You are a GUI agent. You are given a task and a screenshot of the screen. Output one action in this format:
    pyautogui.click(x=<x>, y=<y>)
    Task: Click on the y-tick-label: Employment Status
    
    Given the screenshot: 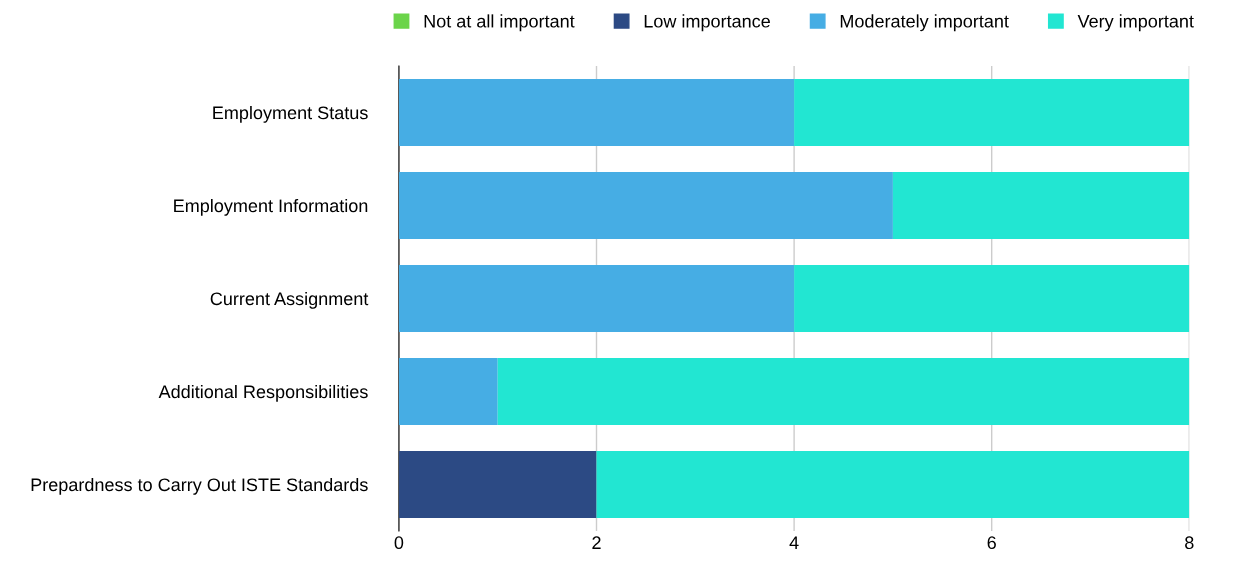 What is the action you would take?
    pyautogui.click(x=290, y=114)
    